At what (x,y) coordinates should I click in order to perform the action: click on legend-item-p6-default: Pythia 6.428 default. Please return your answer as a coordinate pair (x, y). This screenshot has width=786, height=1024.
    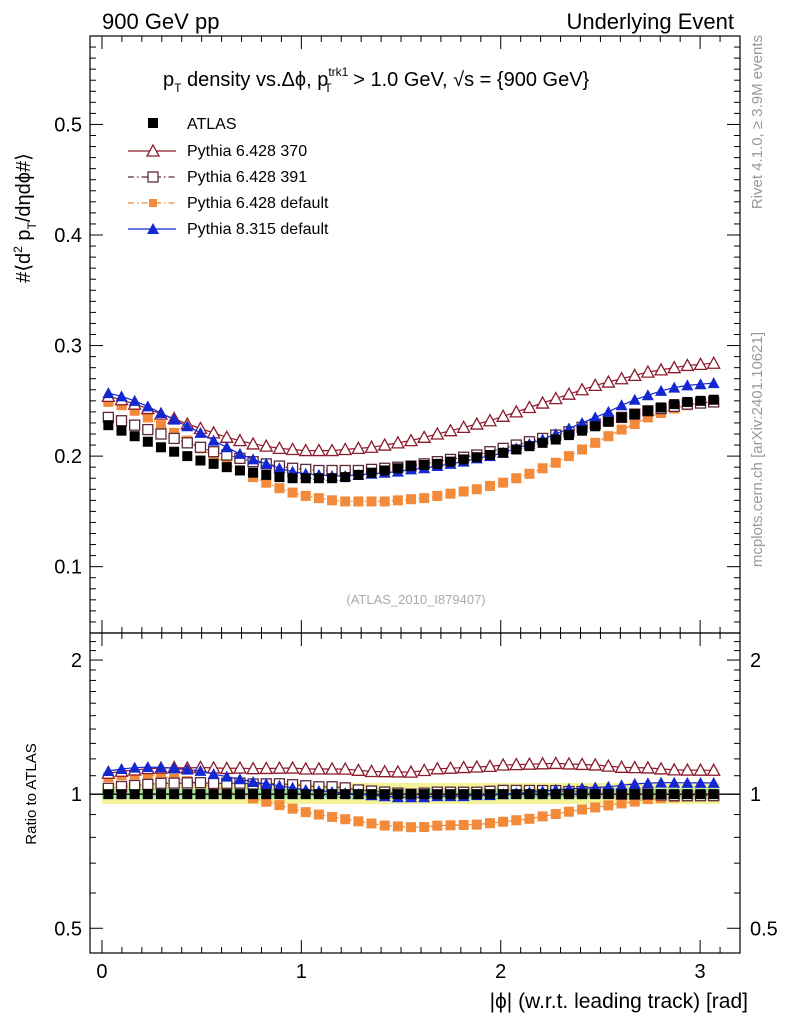
    Looking at the image, I should click on (228, 203).